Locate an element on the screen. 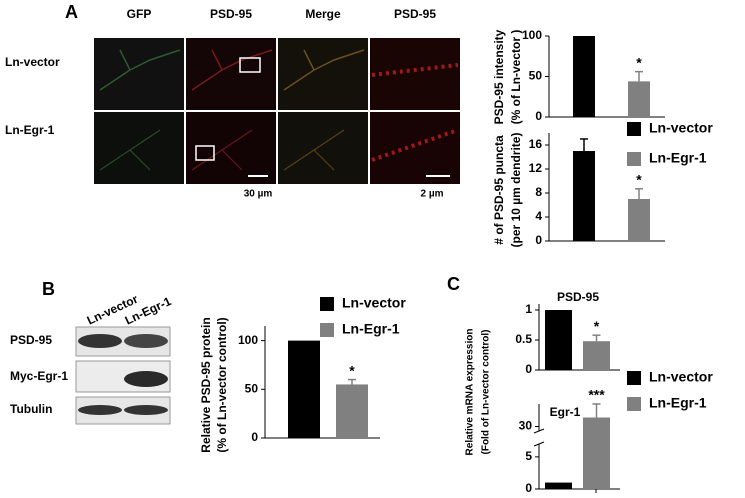 The image size is (745, 498). image-column-label: Merge is located at coordinates (323, 14).